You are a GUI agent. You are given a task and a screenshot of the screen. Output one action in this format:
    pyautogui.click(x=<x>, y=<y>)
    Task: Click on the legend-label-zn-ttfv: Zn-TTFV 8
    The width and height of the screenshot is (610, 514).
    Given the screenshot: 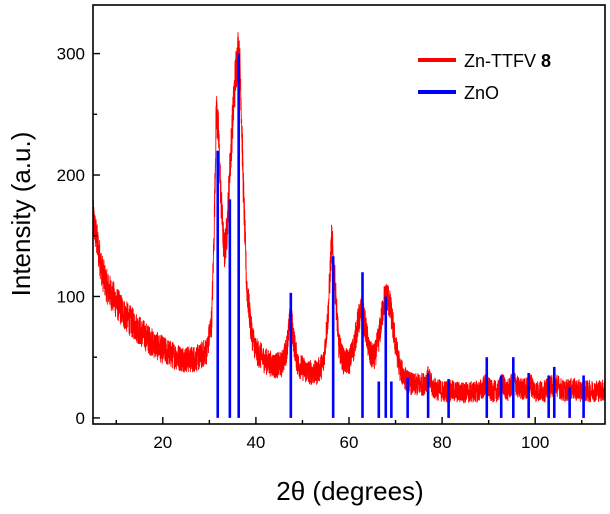 What is the action you would take?
    pyautogui.click(x=507, y=61)
    